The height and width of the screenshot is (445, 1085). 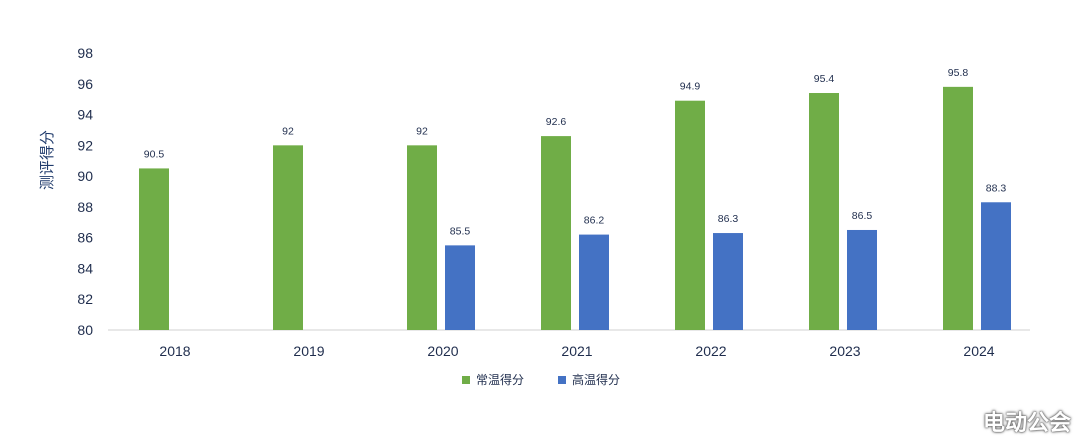 I want to click on x-tick-label: 2024, so click(x=978, y=351).